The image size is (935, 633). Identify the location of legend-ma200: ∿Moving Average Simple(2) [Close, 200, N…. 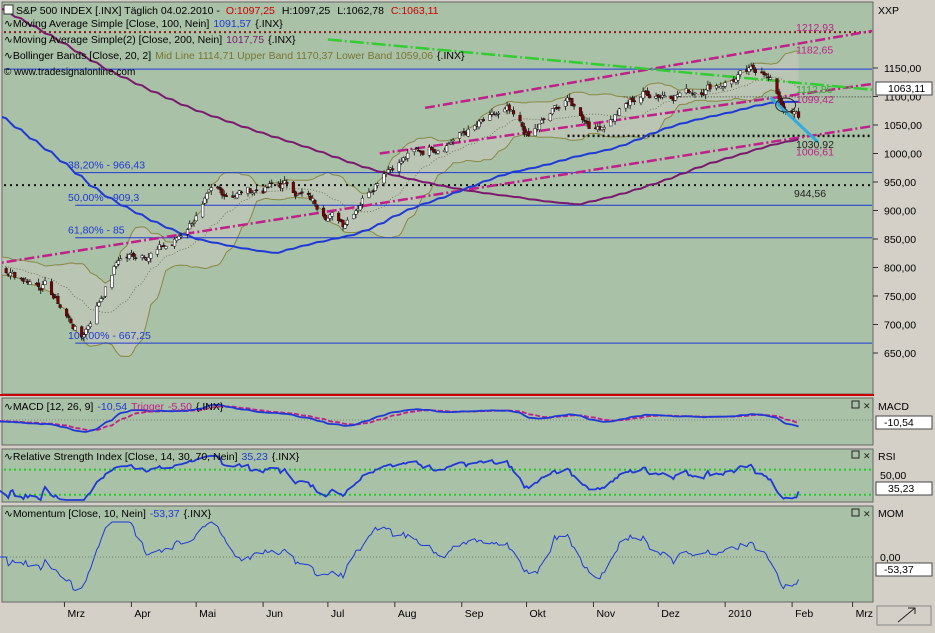
(150, 40).